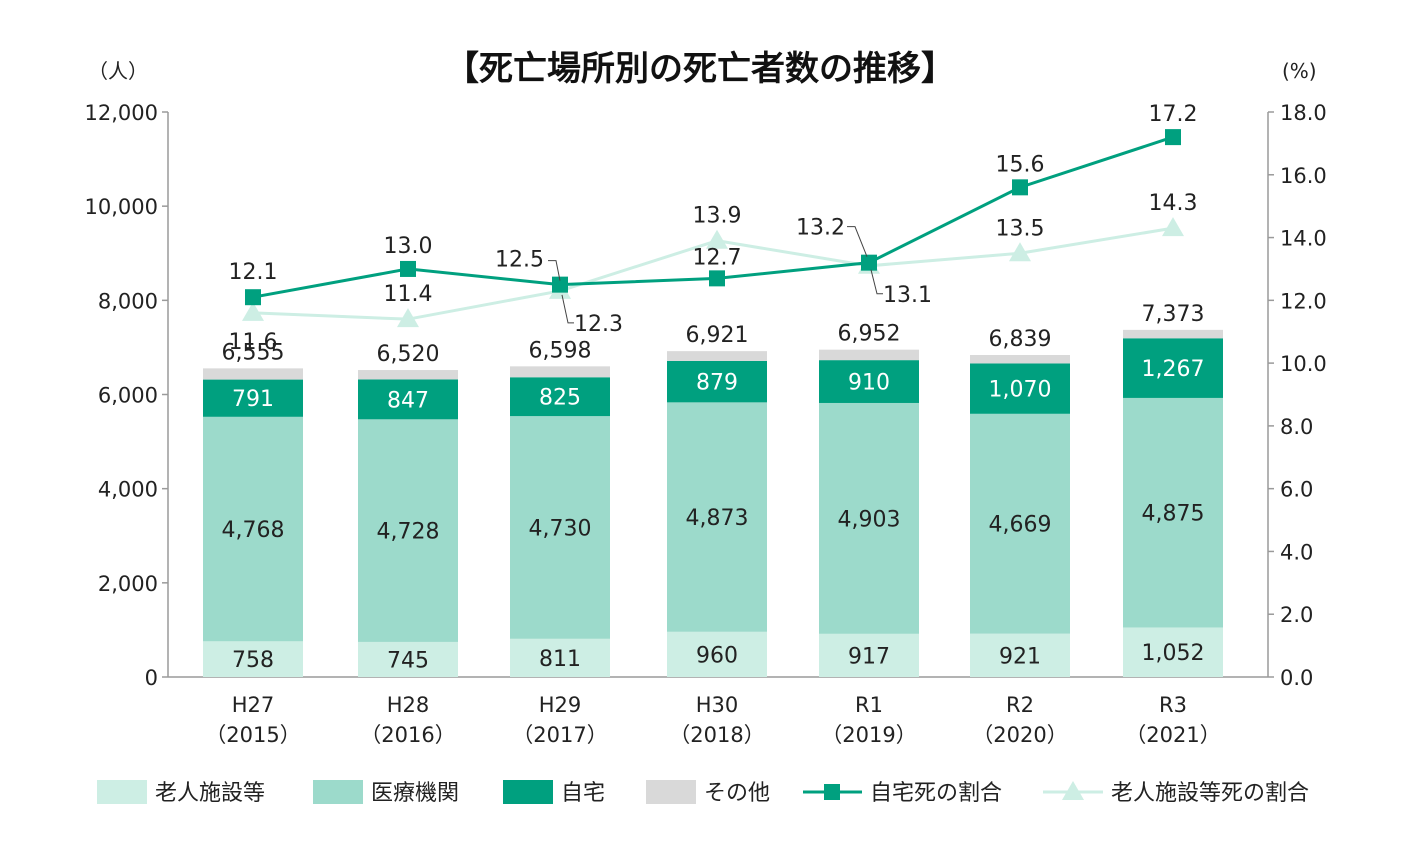 The height and width of the screenshot is (854, 1413). Describe the element at coordinates (598, 324) in the screenshot. I see `nursing-ratio-label: 12.3` at that location.